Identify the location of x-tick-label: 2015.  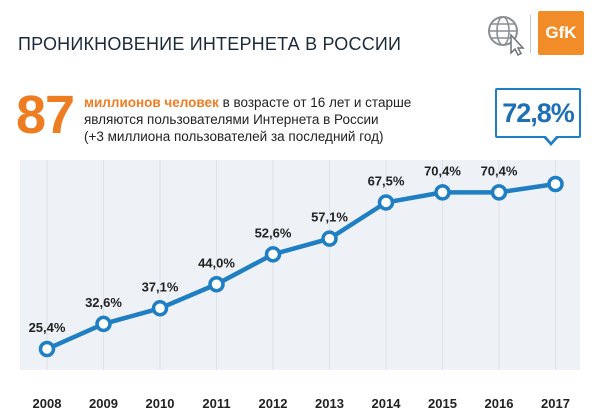
(442, 403).